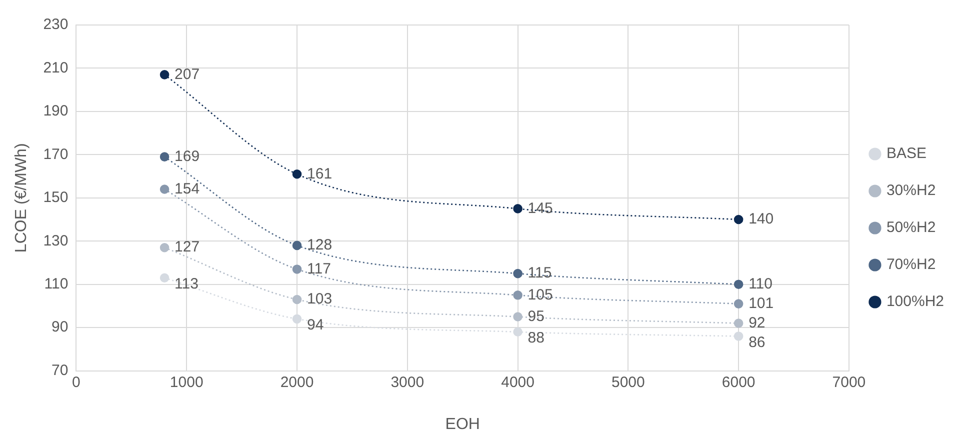 The width and height of the screenshot is (972, 446). Describe the element at coordinates (319, 245) in the screenshot. I see `data-label: 128` at that location.